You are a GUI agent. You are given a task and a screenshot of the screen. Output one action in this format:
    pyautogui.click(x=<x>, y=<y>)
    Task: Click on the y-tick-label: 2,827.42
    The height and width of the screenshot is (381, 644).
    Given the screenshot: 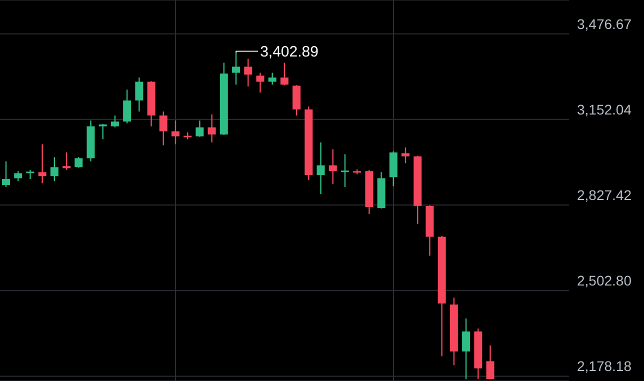 What is the action you would take?
    pyautogui.click(x=604, y=194)
    